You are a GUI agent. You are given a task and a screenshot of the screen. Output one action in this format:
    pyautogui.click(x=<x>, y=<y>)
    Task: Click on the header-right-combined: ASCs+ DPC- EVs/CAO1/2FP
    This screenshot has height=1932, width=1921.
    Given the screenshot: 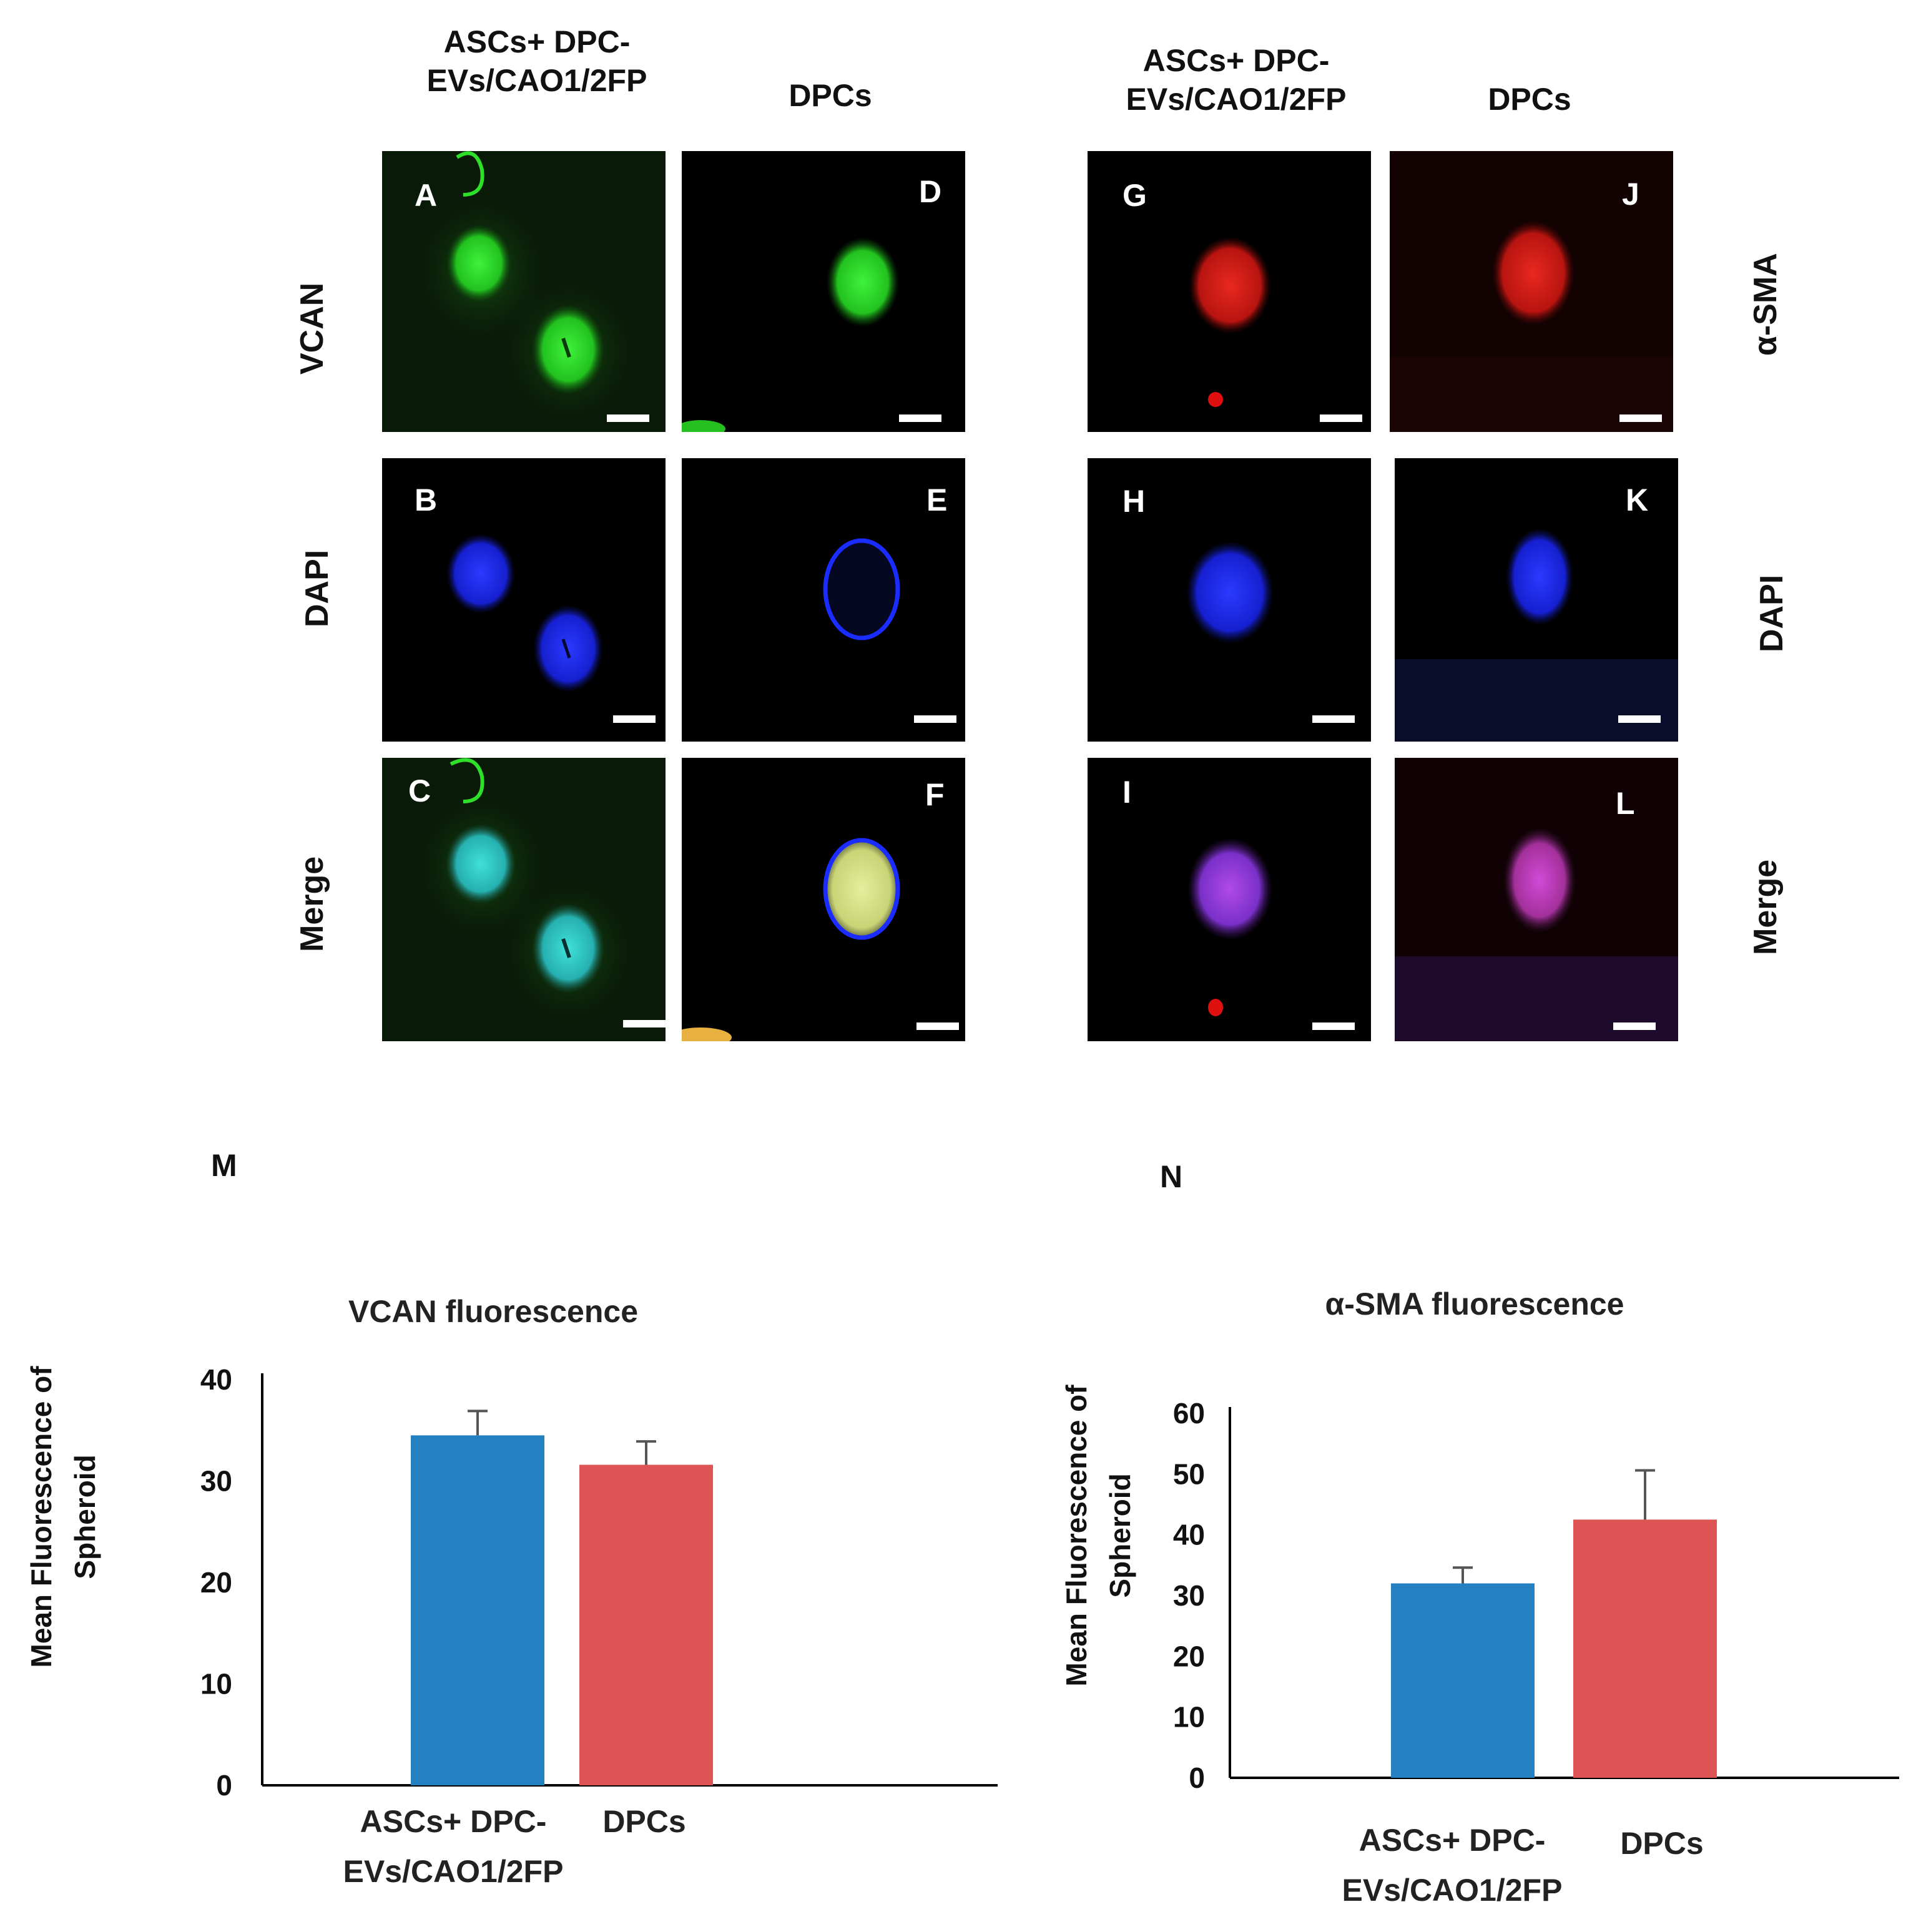 What is the action you would take?
    pyautogui.click(x=1236, y=80)
    